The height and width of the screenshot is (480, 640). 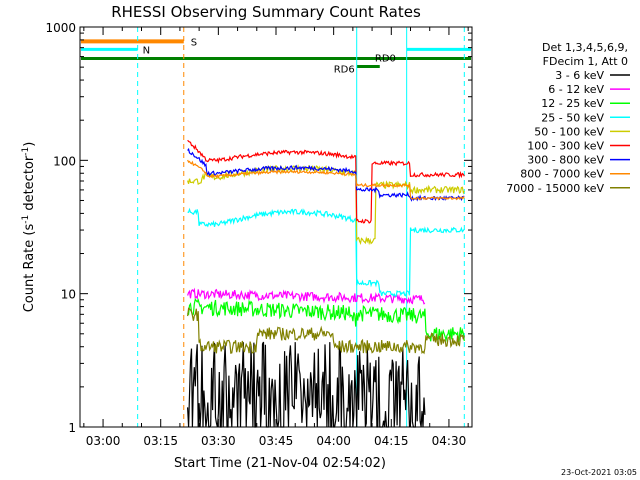 What do you see at coordinates (60, 28) in the screenshot?
I see `y-tick-label: 1000` at bounding box center [60, 28].